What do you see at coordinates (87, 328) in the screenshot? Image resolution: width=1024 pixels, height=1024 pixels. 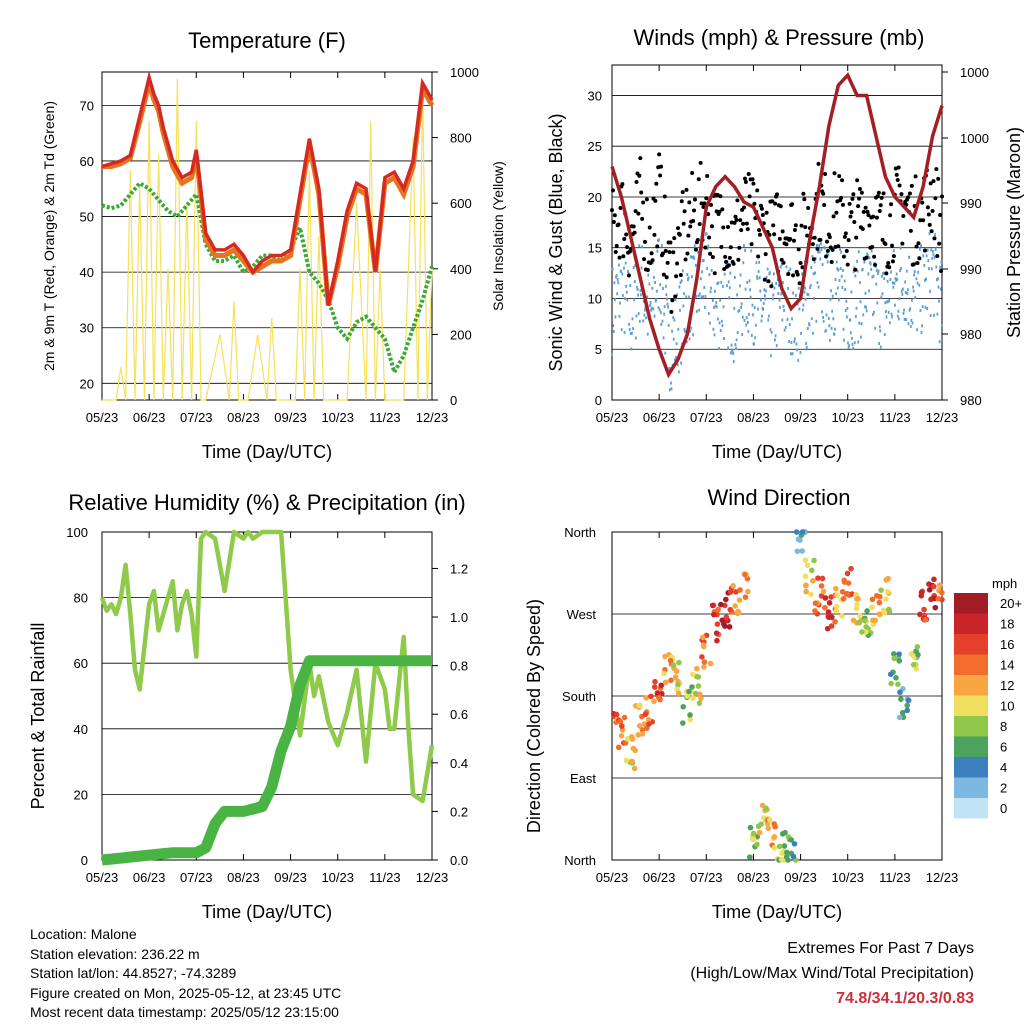 I see `temperature-ytick-label: 30` at bounding box center [87, 328].